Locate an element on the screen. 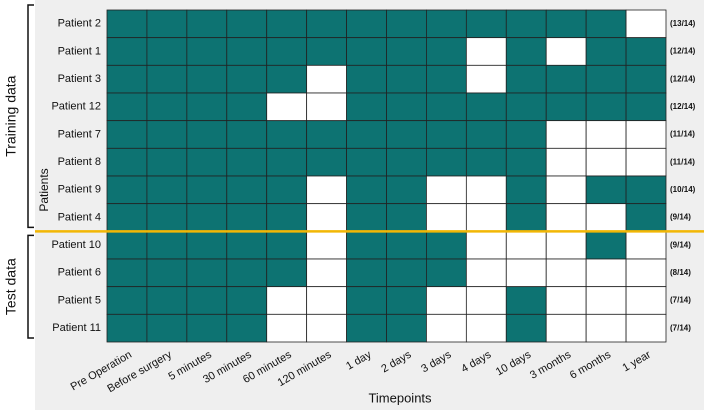 Image resolution: width=704 pixels, height=410 pixels. count-label: (8/14) is located at coordinates (680, 272).